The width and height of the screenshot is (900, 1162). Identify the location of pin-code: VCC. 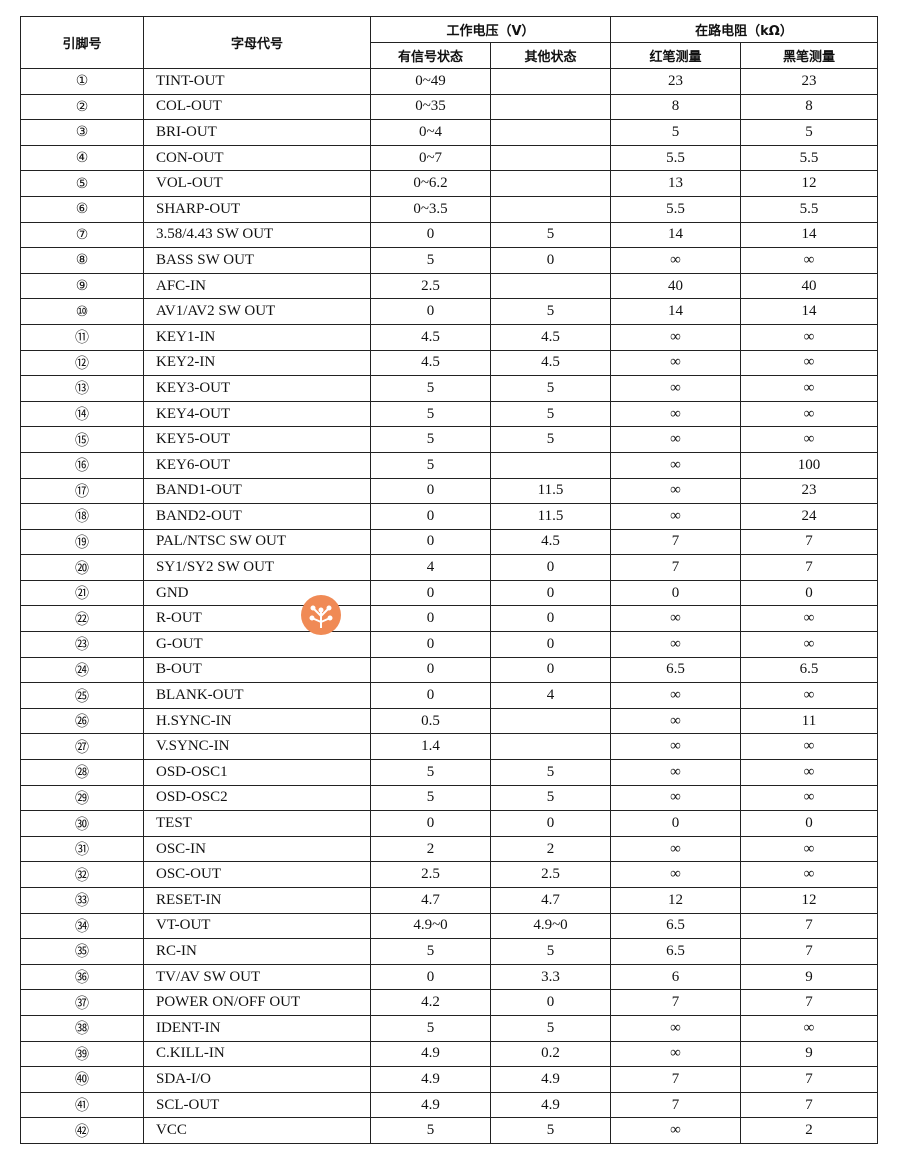
(257, 1130).